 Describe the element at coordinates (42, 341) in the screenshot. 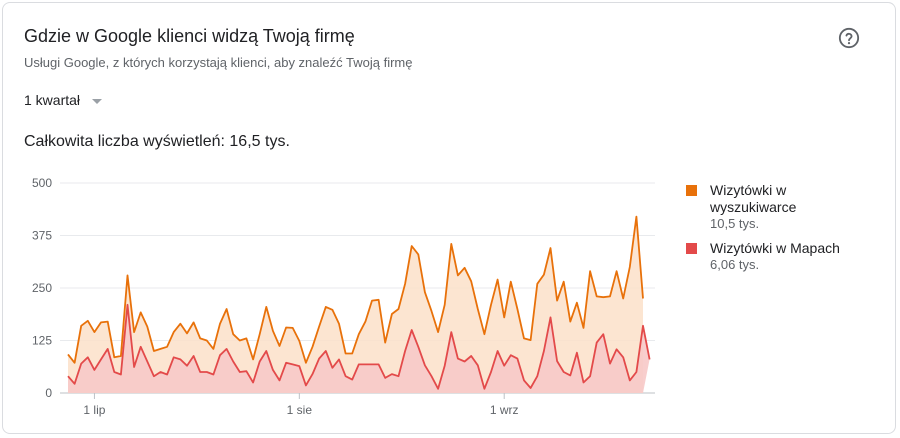

I see `y-tick-label: 125` at that location.